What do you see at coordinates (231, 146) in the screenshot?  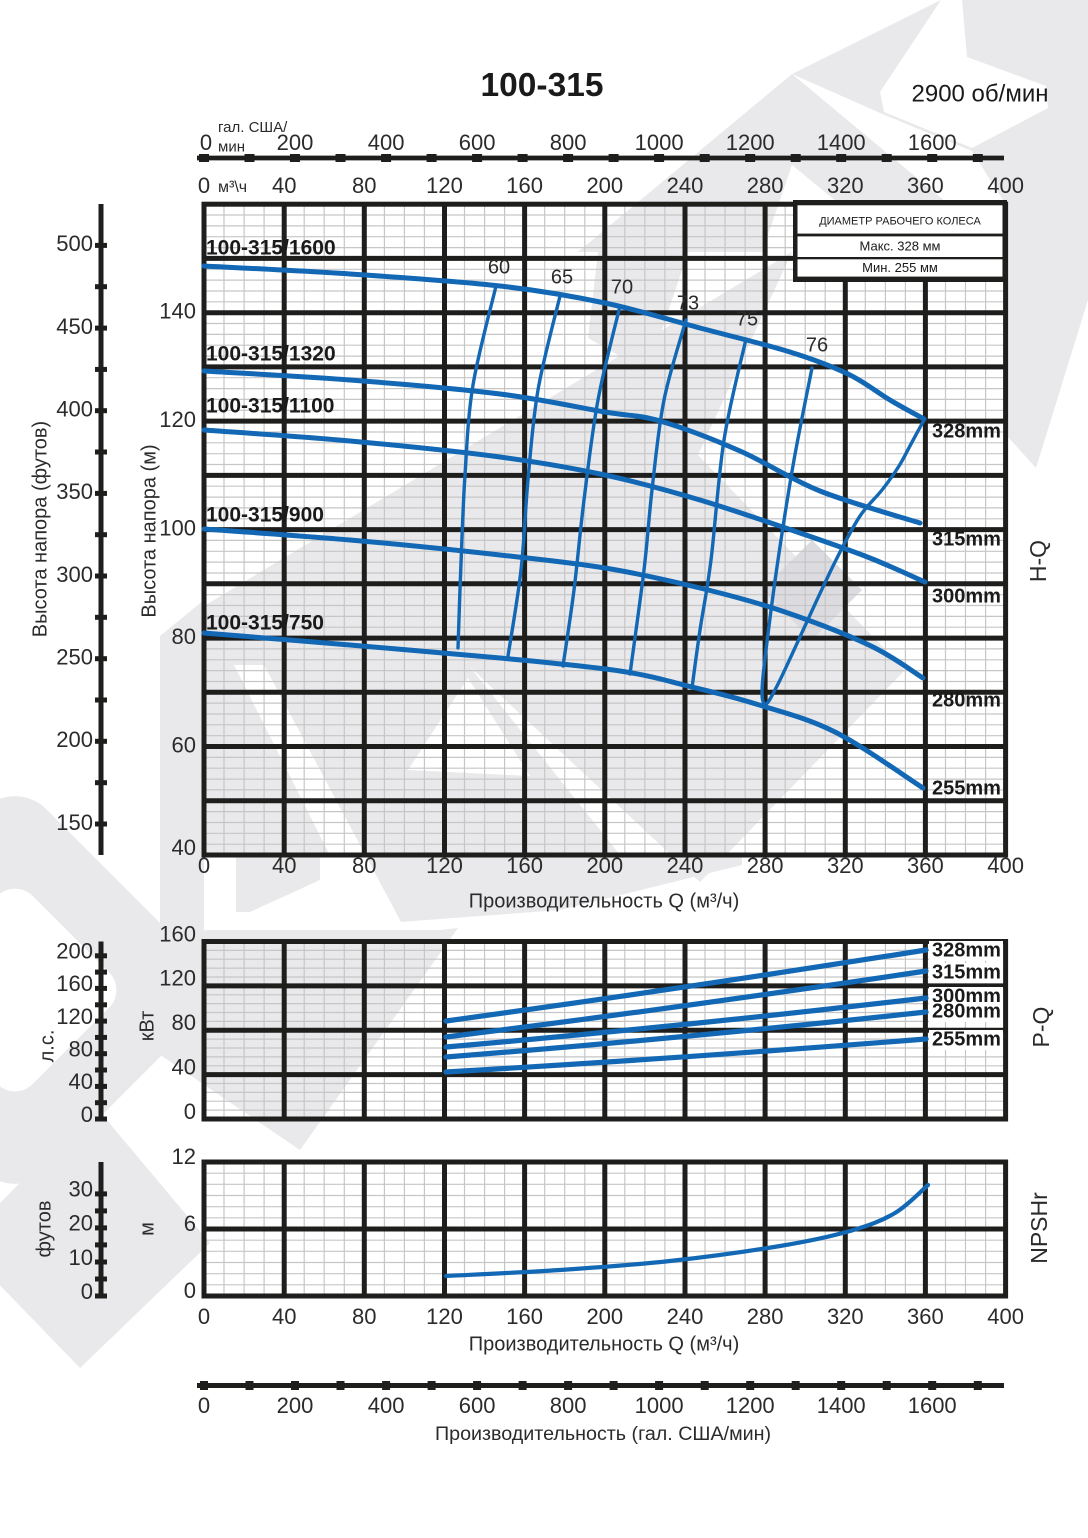 I see `svg-text: мин` at bounding box center [231, 146].